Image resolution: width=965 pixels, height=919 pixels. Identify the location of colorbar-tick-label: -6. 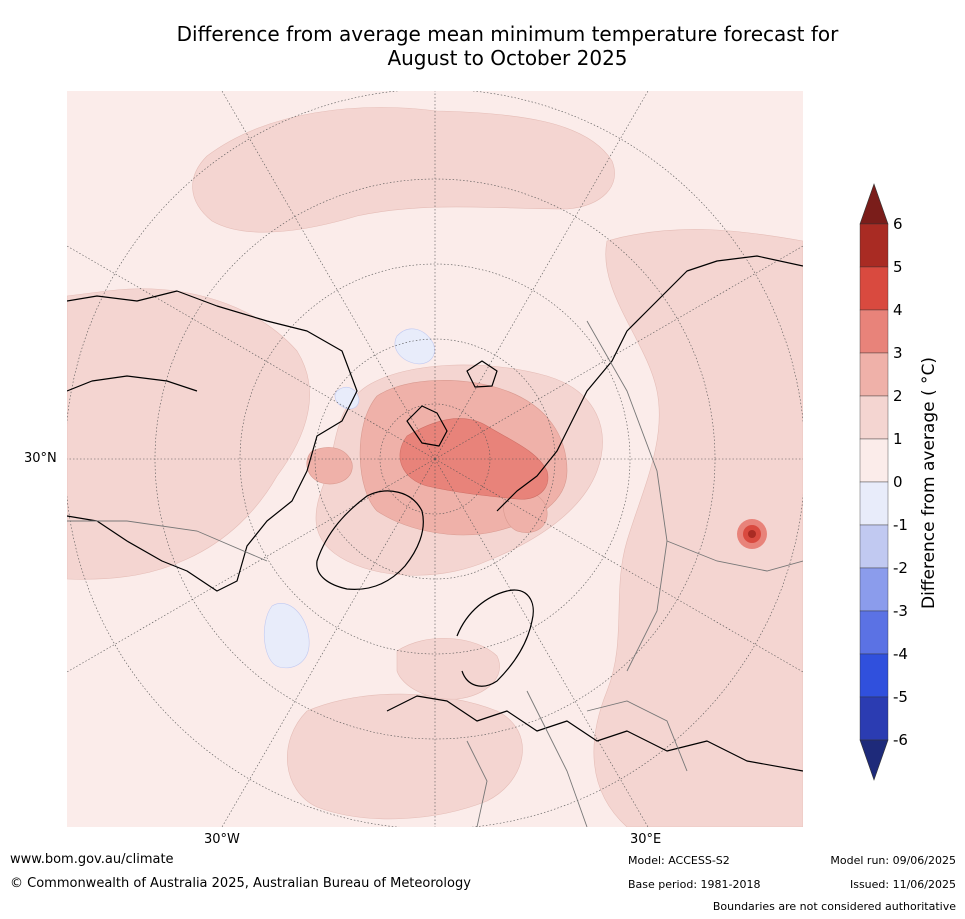
(900, 740).